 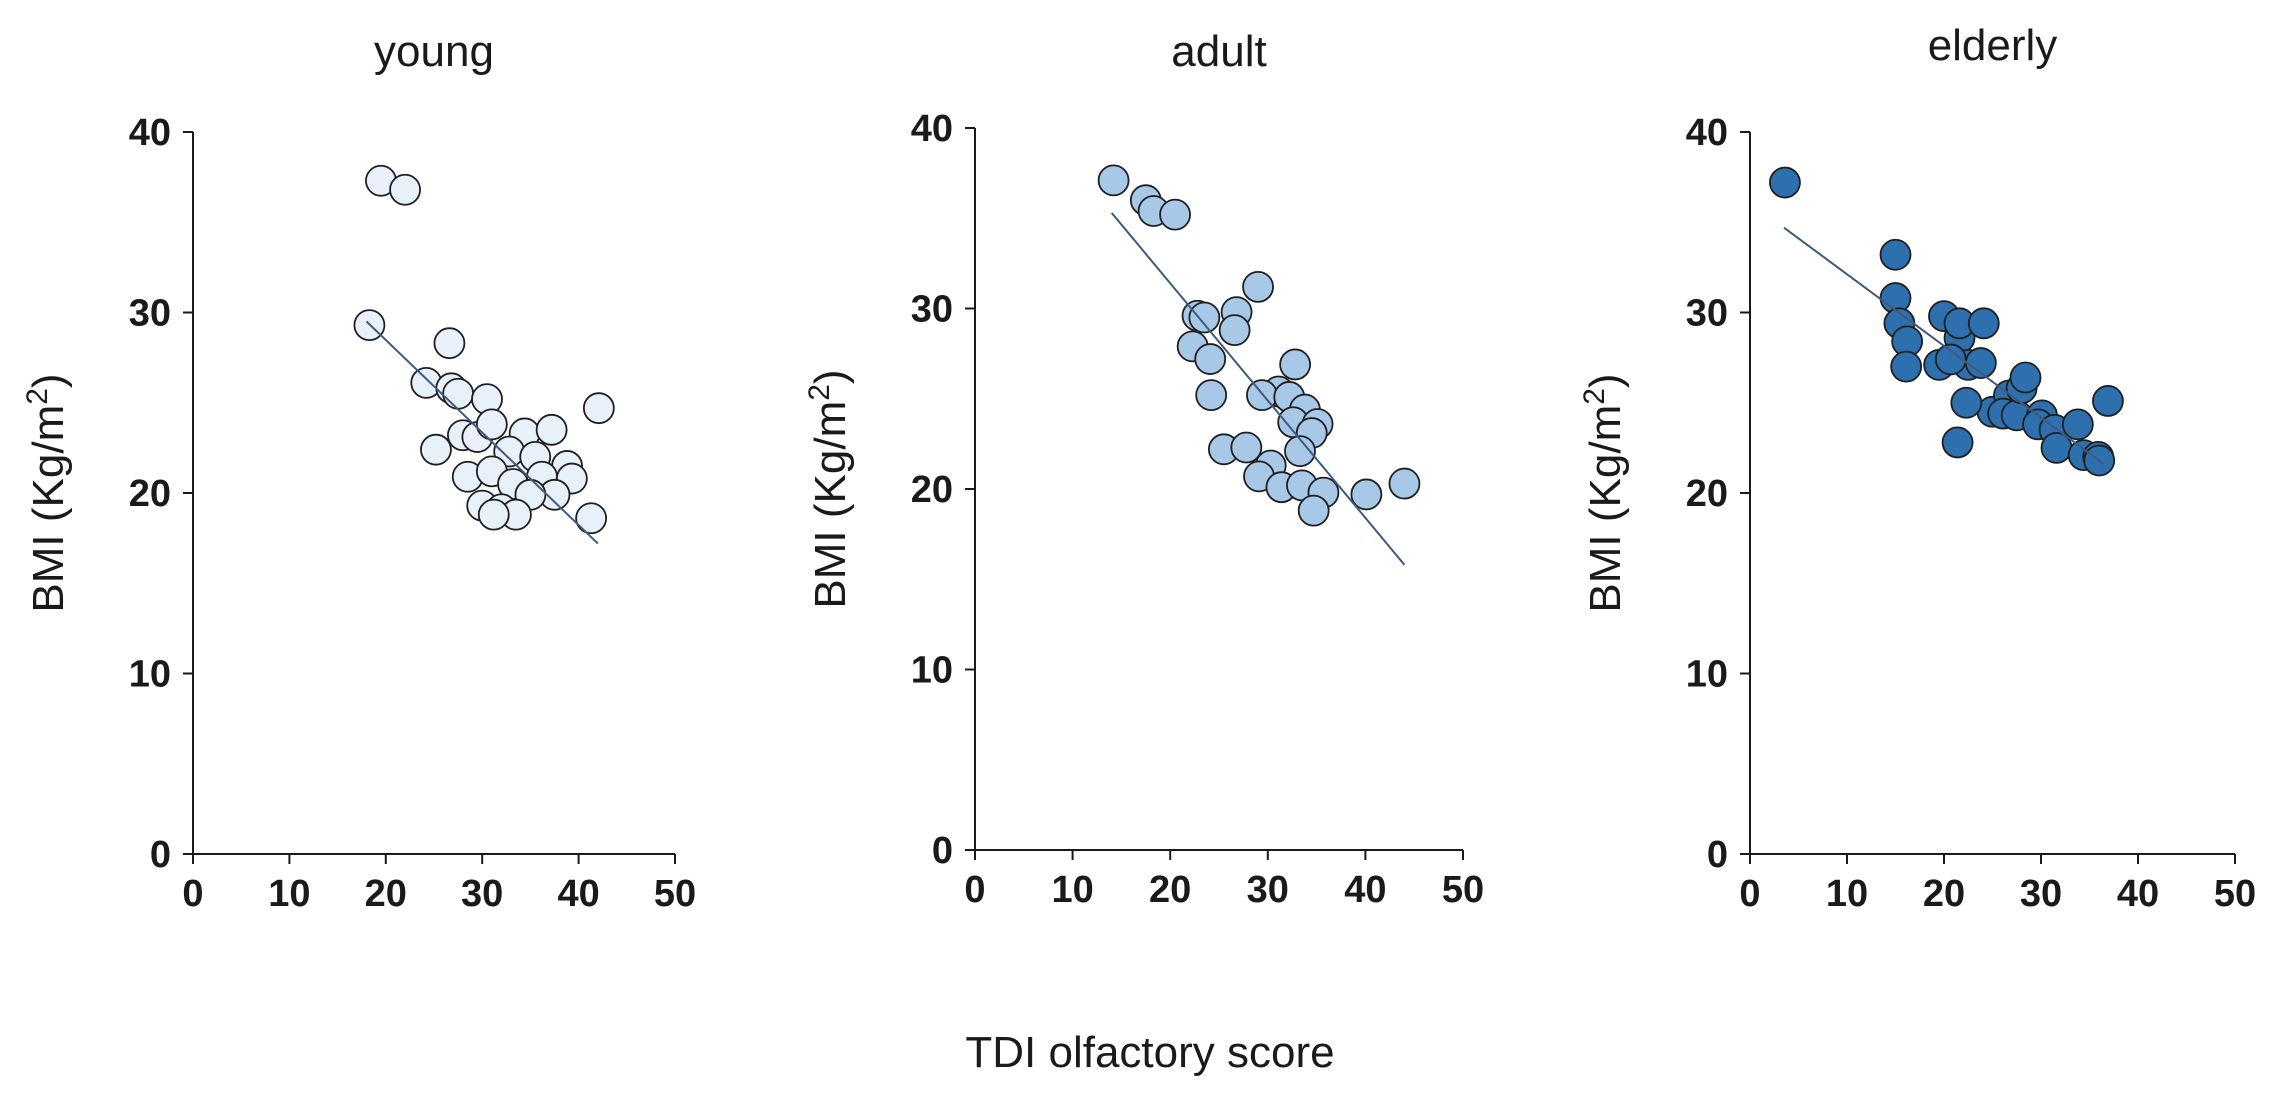 What do you see at coordinates (1218, 51) in the screenshot?
I see `chart-title: adult` at bounding box center [1218, 51].